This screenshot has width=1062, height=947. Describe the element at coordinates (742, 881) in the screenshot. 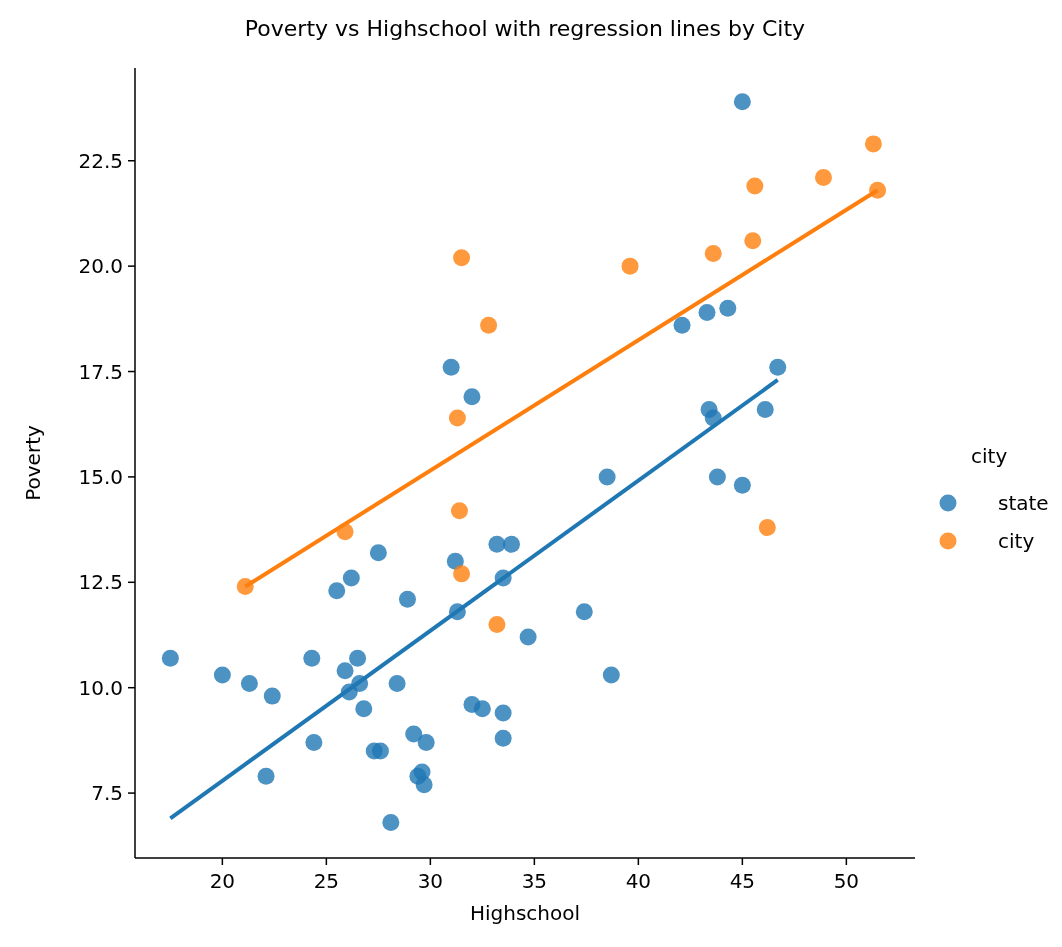

I see `x-tick-label: 45` at that location.